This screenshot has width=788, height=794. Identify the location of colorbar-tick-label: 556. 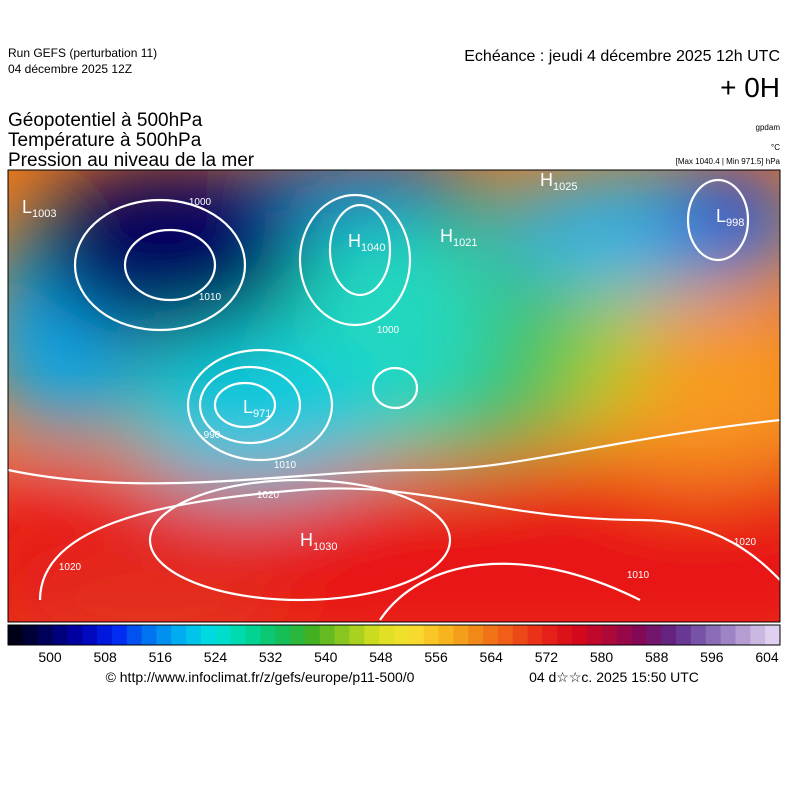
(436, 657).